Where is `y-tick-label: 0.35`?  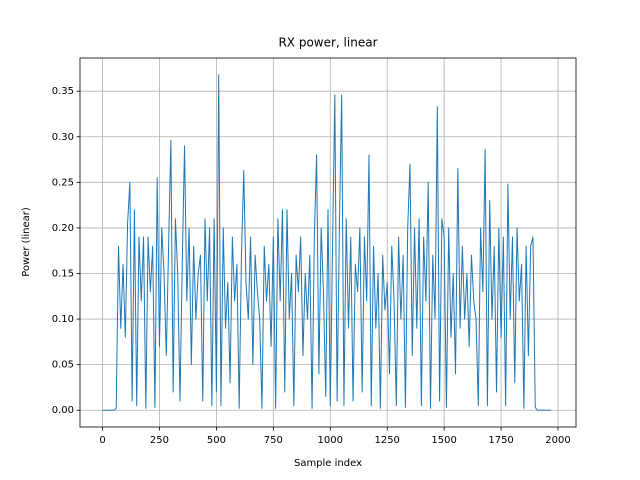
y-tick-label: 0.35 is located at coordinates (63, 91).